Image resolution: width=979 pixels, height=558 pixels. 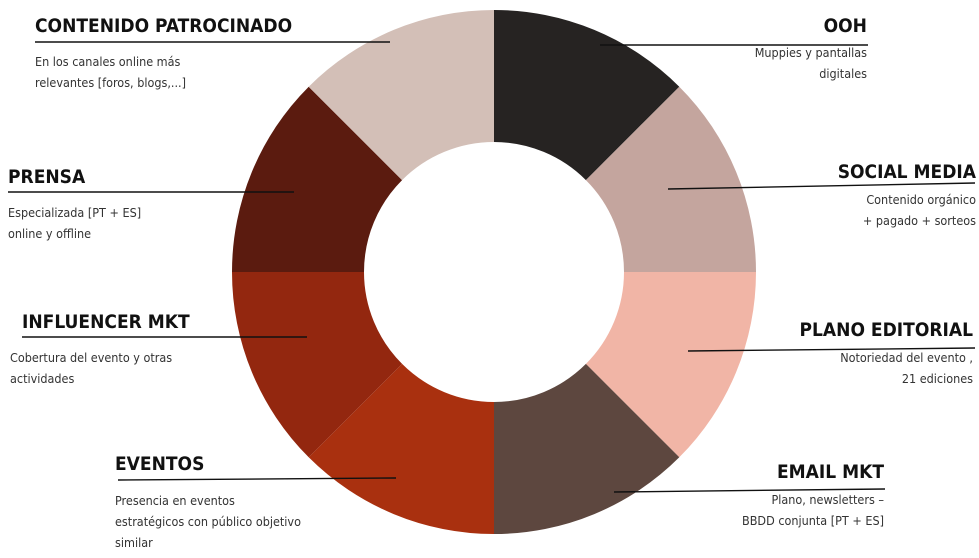 What do you see at coordinates (921, 199) in the screenshot?
I see `desc-line: Contenido orgánico` at bounding box center [921, 199].